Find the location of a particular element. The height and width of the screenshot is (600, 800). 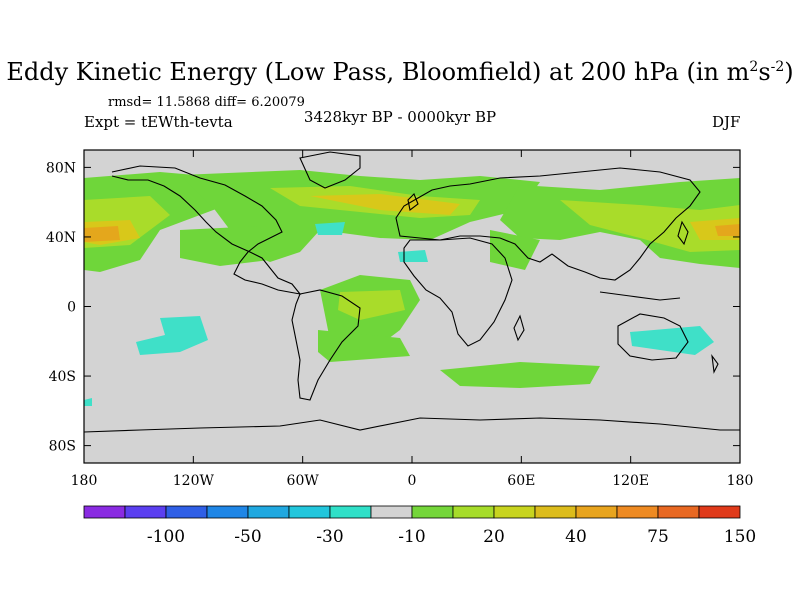

s-atlantic-tongue is located at coordinates (364, 346).